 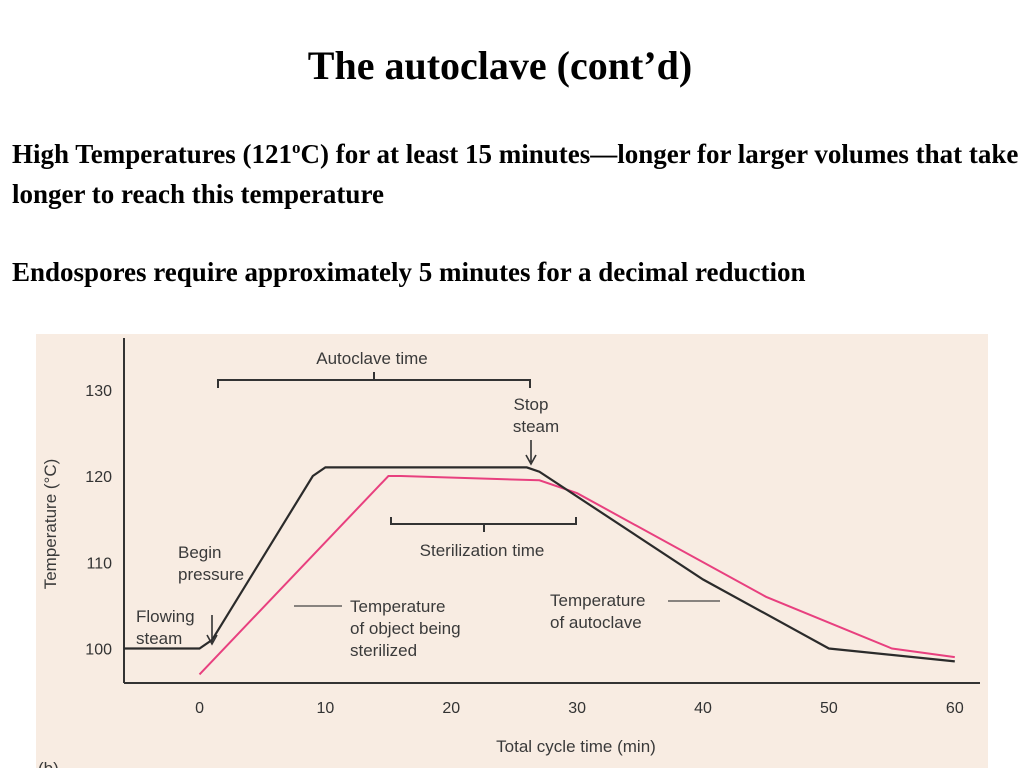 I want to click on sterilization-time-label: Sterilization time, so click(x=482, y=550).